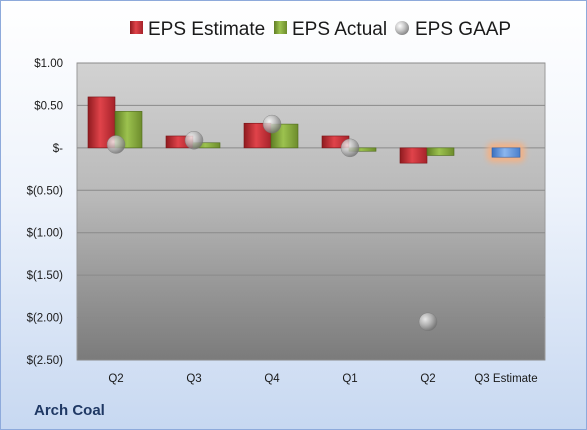 This screenshot has height=430, width=587. I want to click on legend: EPS Estimate EPS Actual EPS GAAP, so click(320, 29).